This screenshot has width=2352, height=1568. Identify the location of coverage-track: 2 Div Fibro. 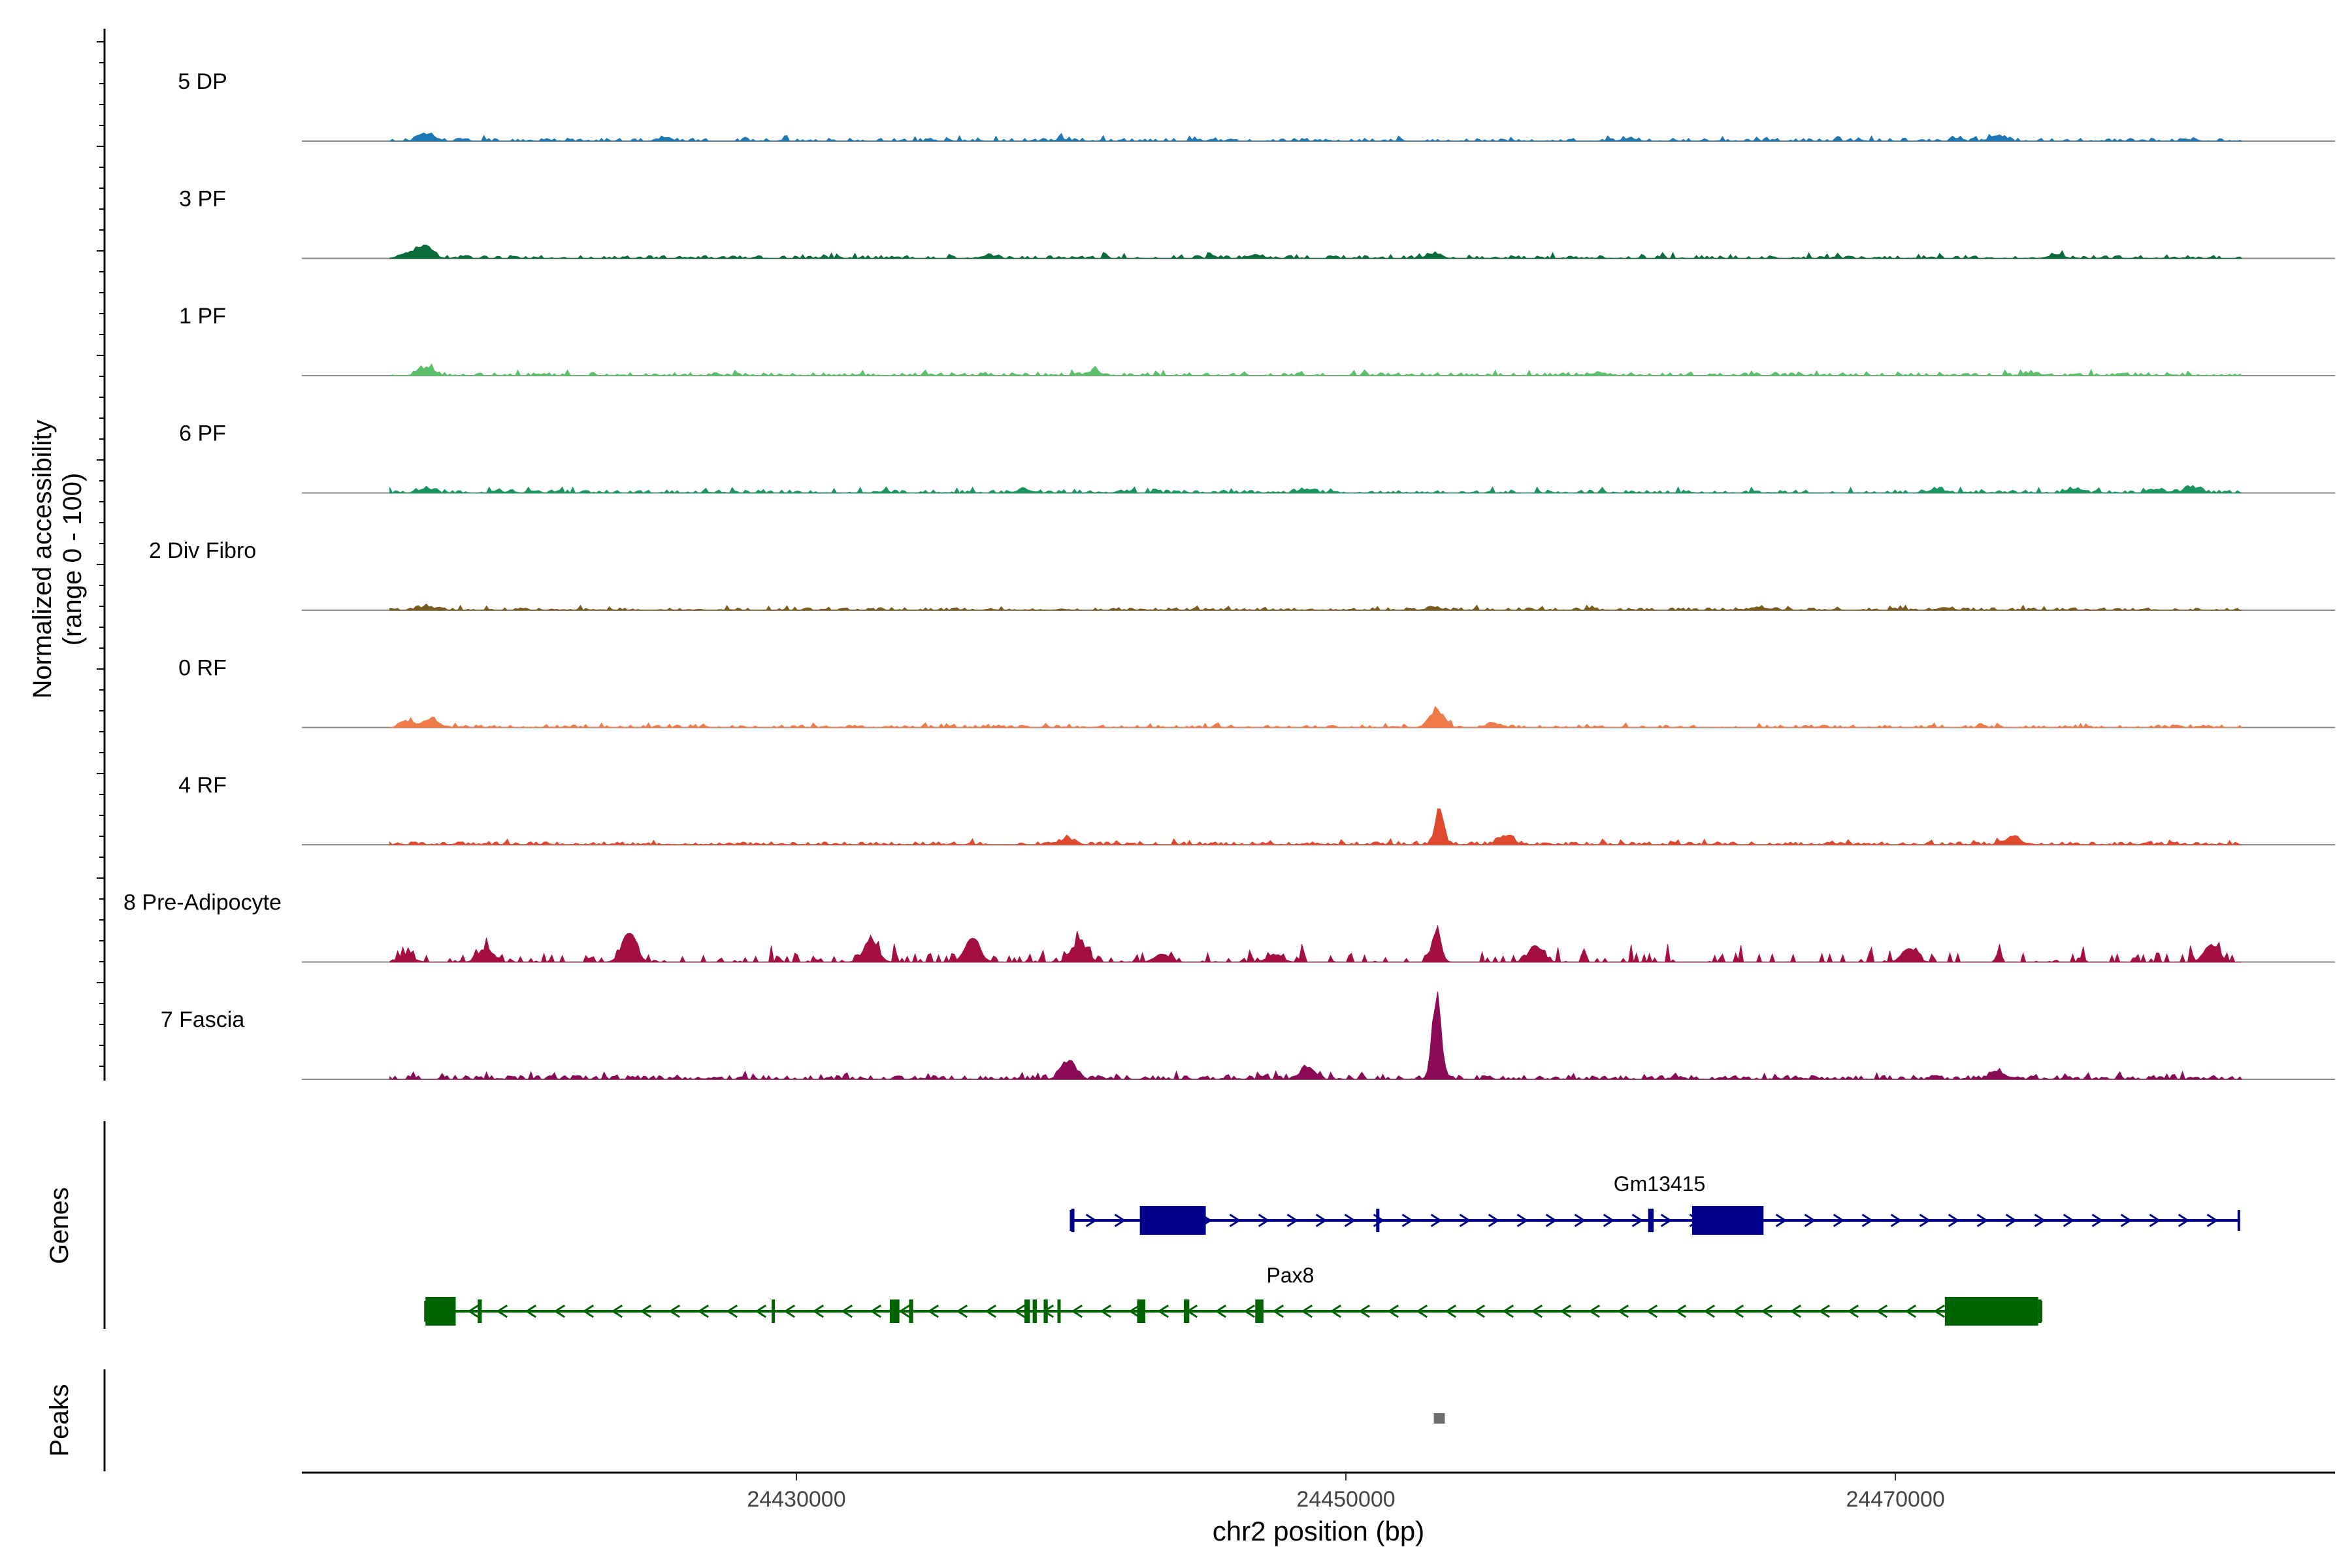
(1242, 574).